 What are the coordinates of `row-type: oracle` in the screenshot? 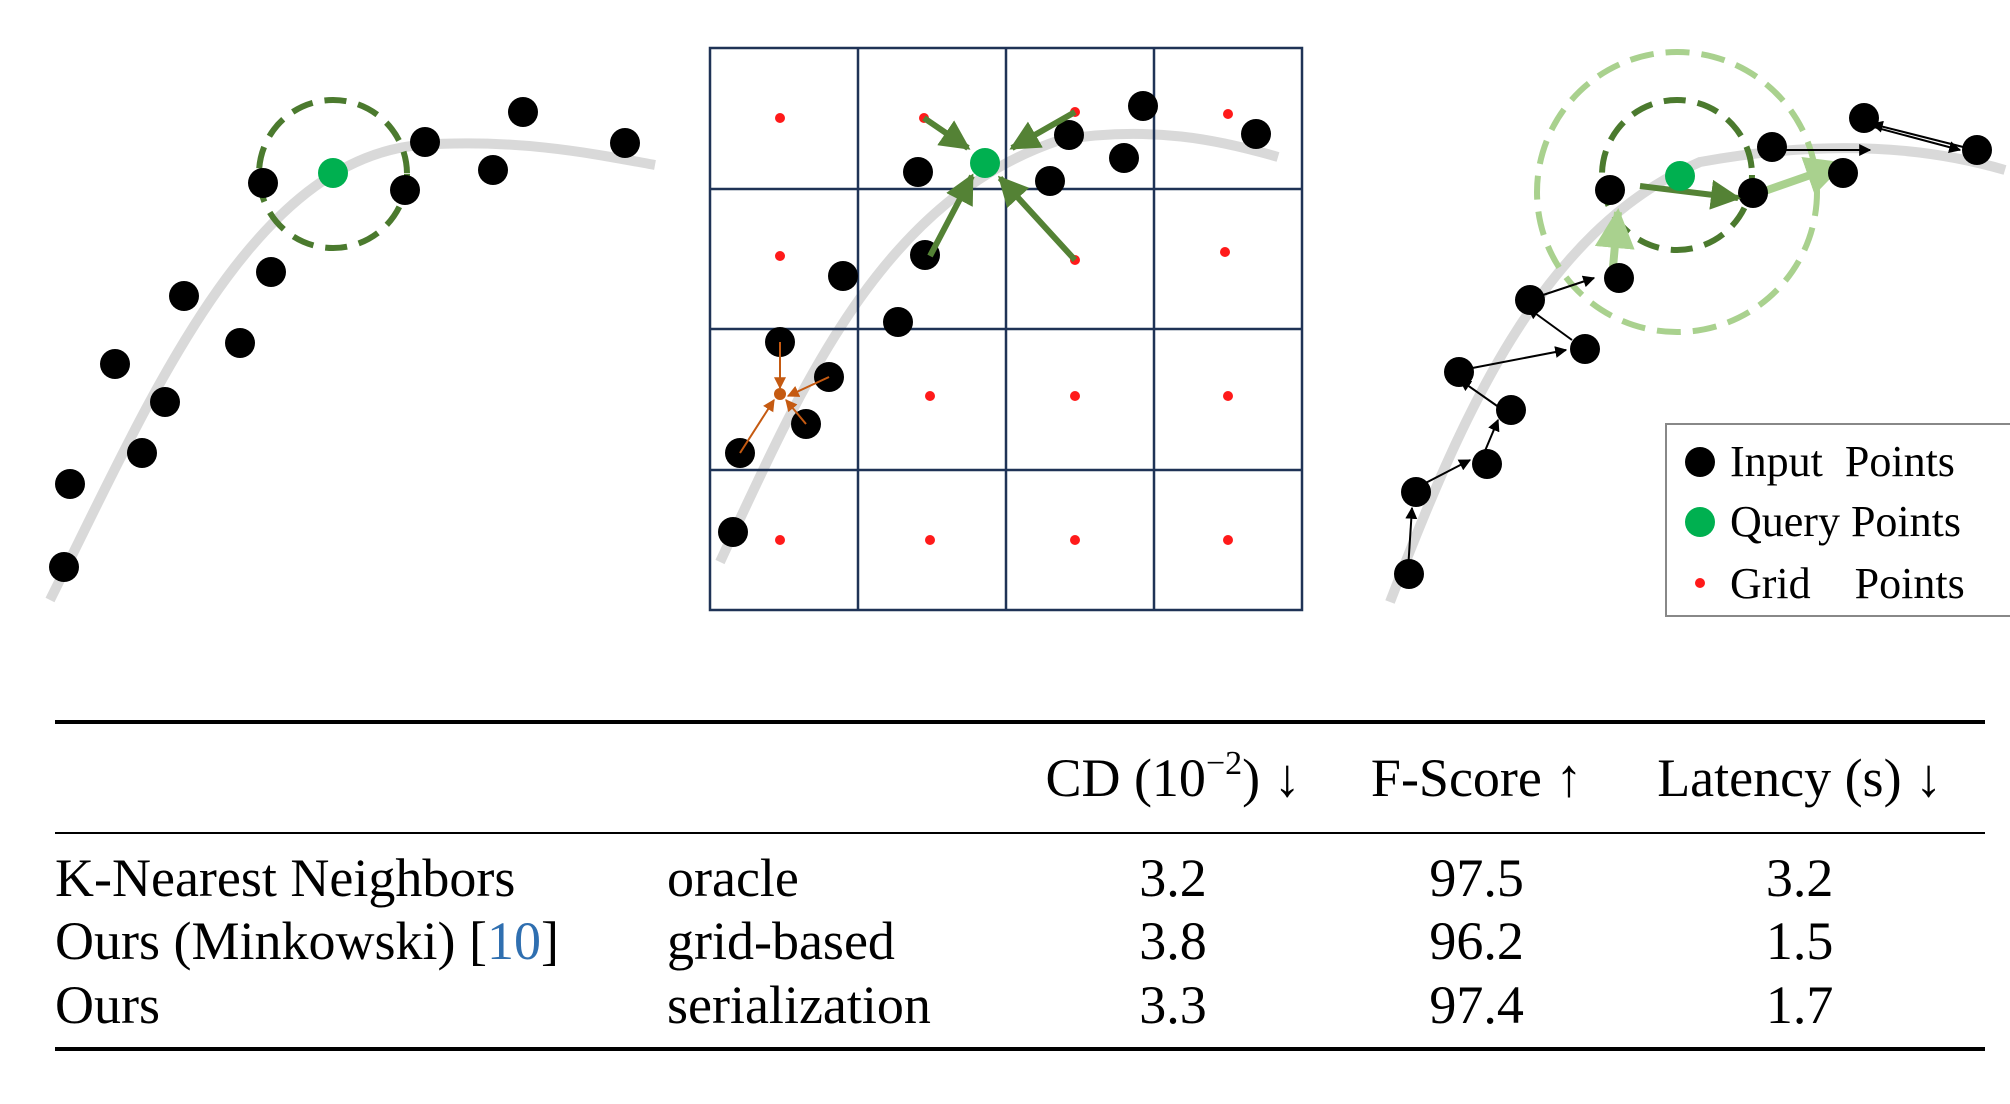 It's located at (733, 877).